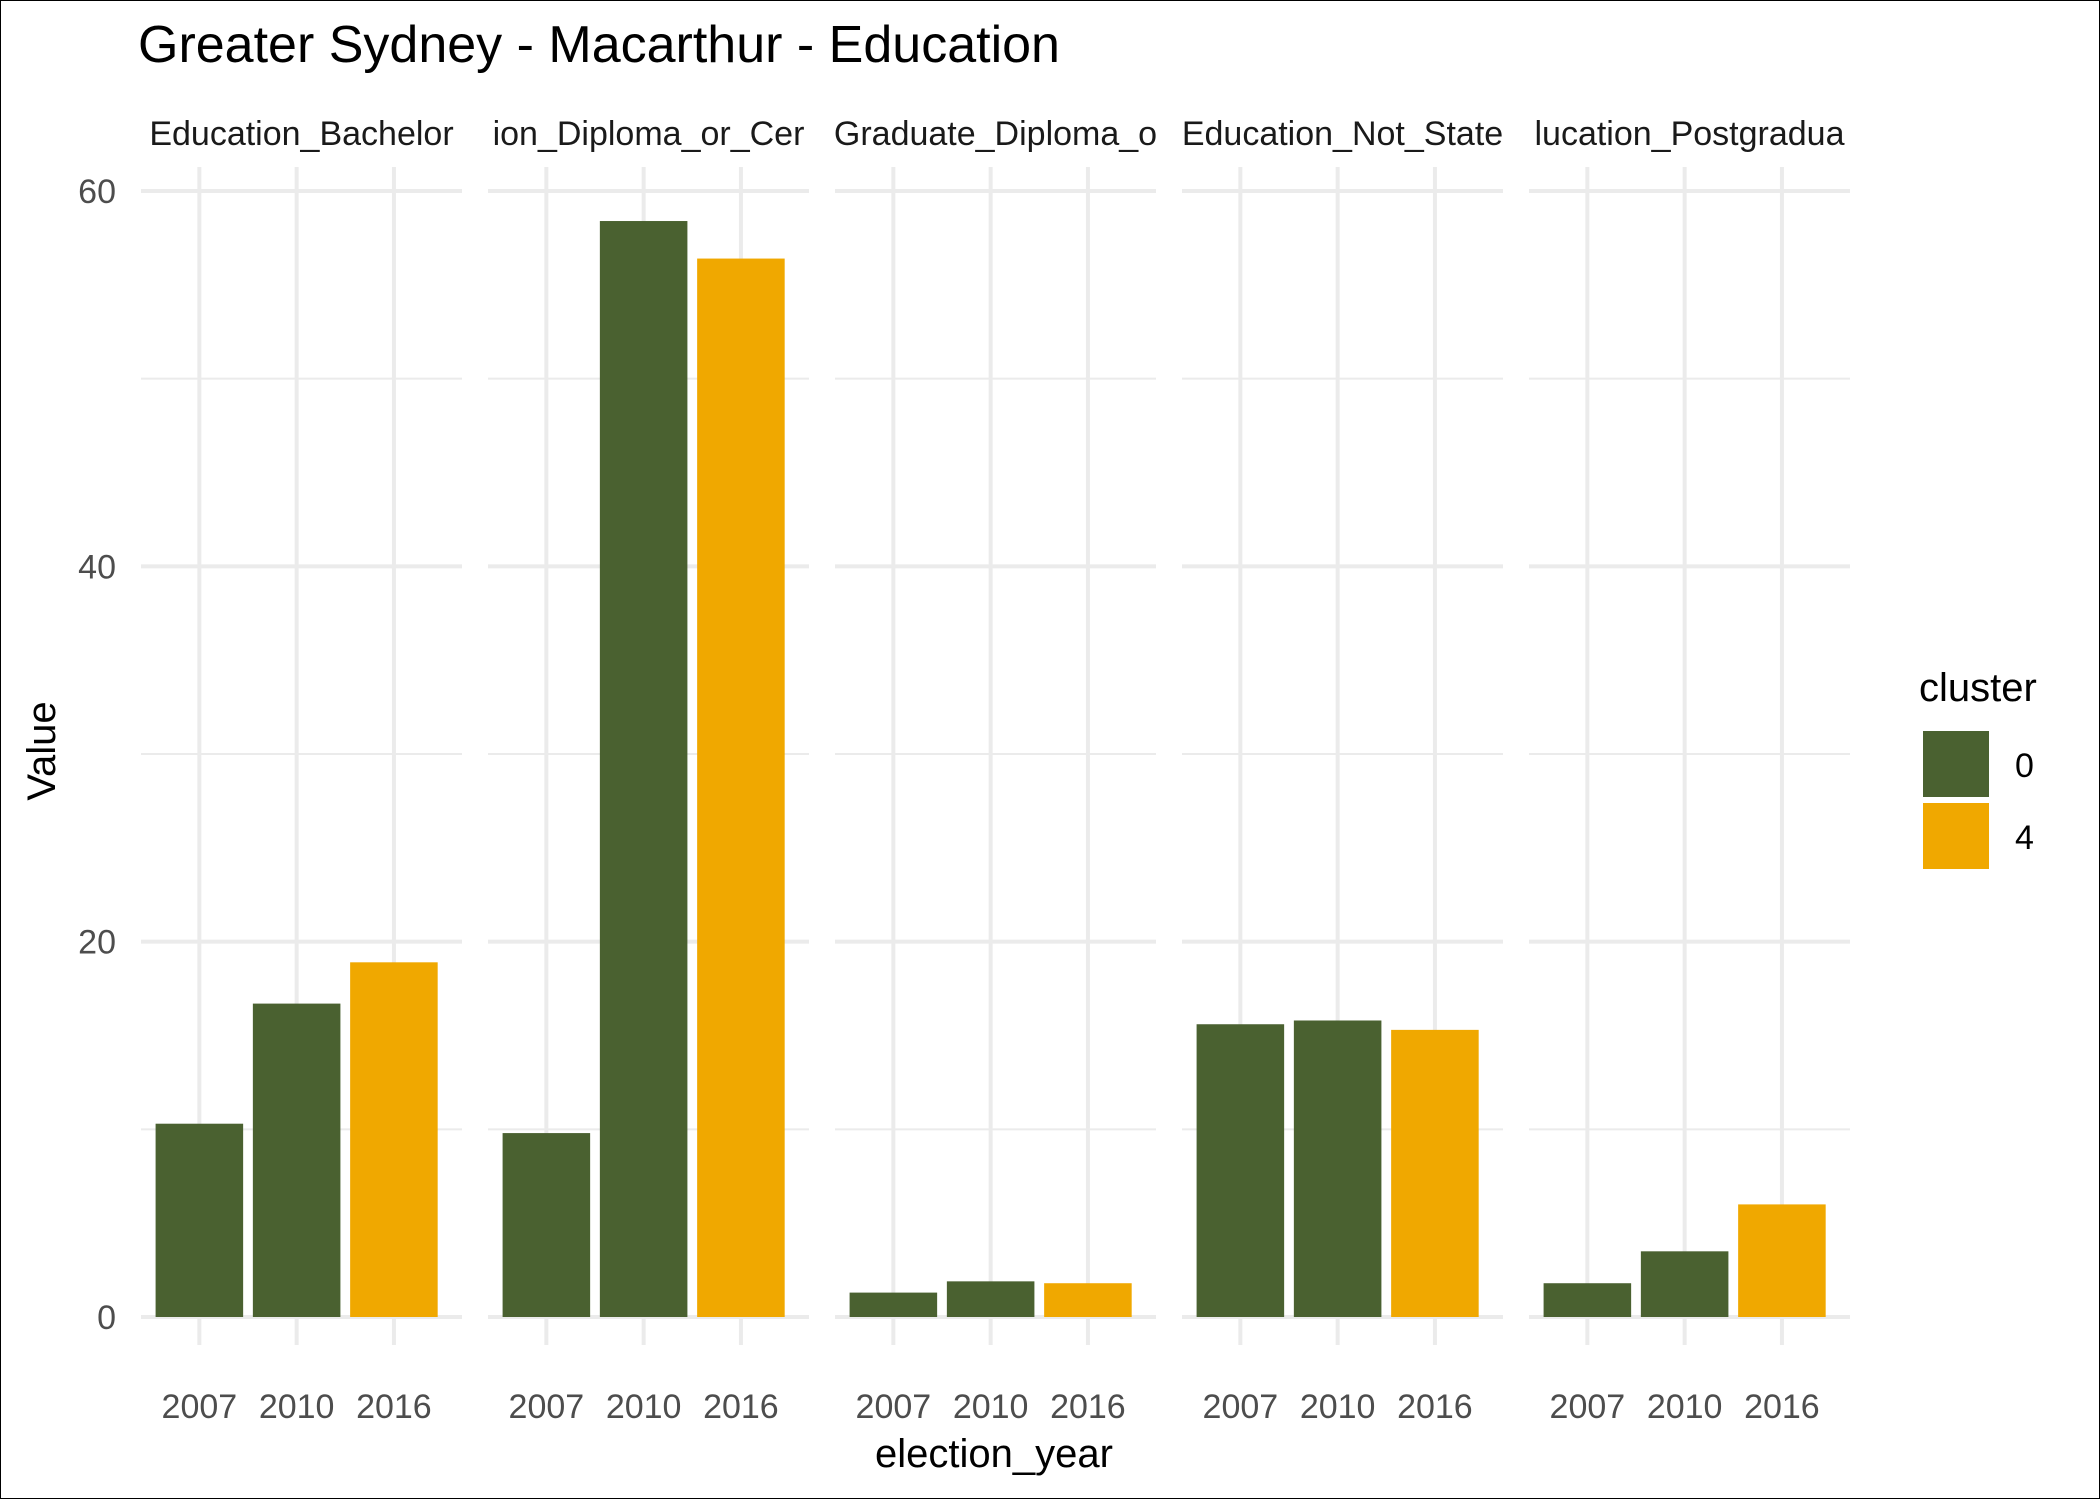 This screenshot has width=2100, height=1500. I want to click on facet-strip-label: ion_Diploma_or_Cer, so click(649, 134).